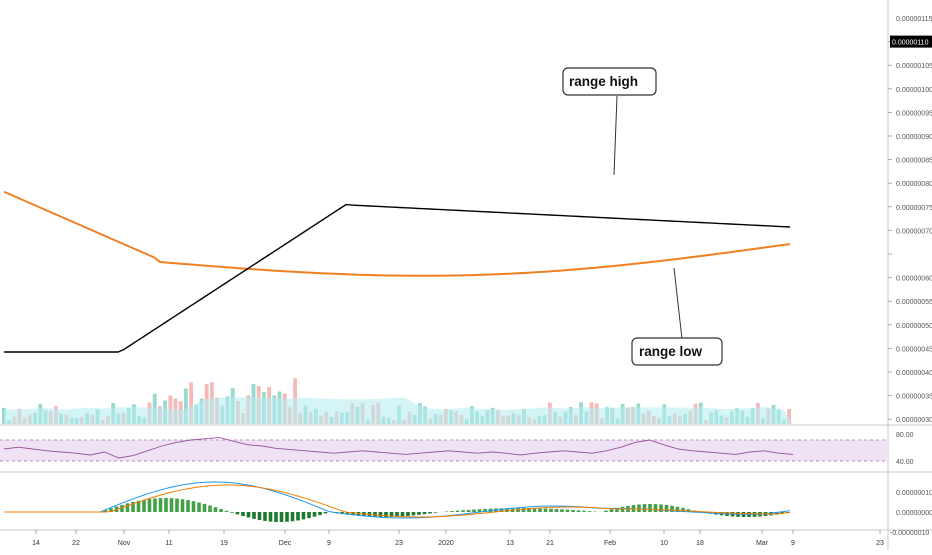 Image resolution: width=932 pixels, height=555 pixels. I want to click on x-tick-label: Feb, so click(610, 543).